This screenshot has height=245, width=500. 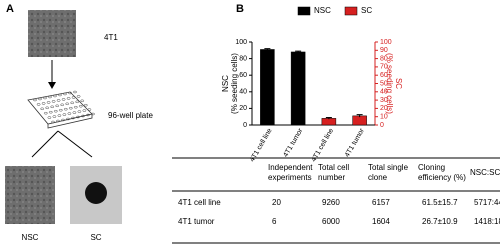 I want to click on table-cell: 6157, so click(x=381, y=202).